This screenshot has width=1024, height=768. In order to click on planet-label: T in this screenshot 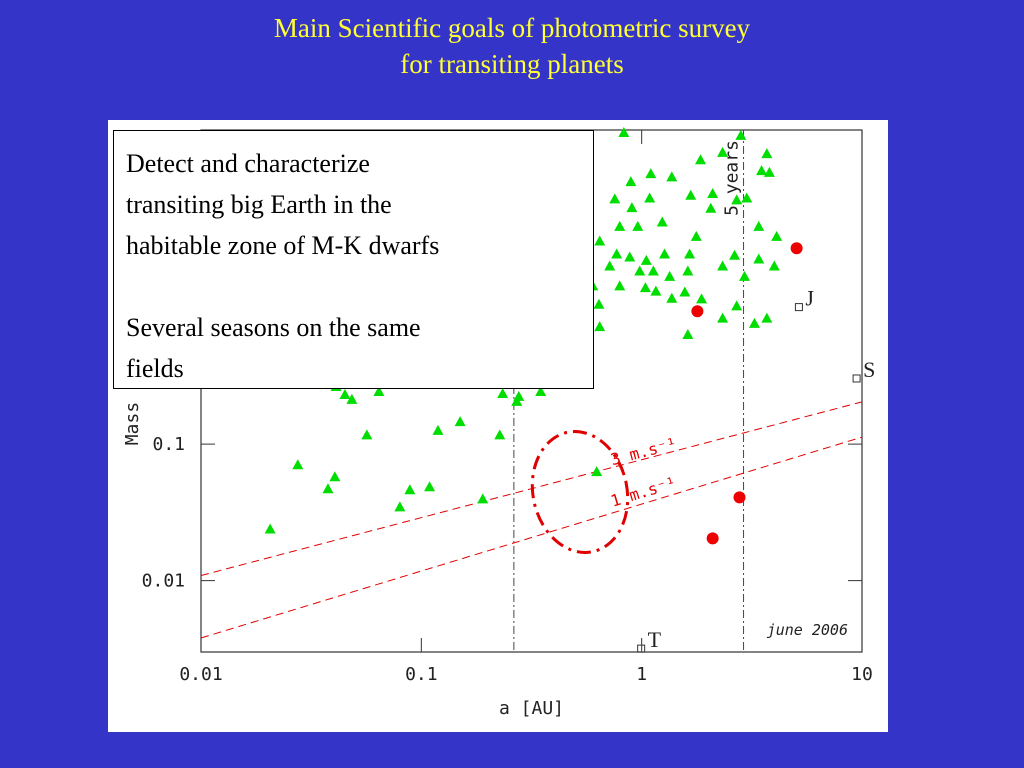, I will do `click(655, 639)`.